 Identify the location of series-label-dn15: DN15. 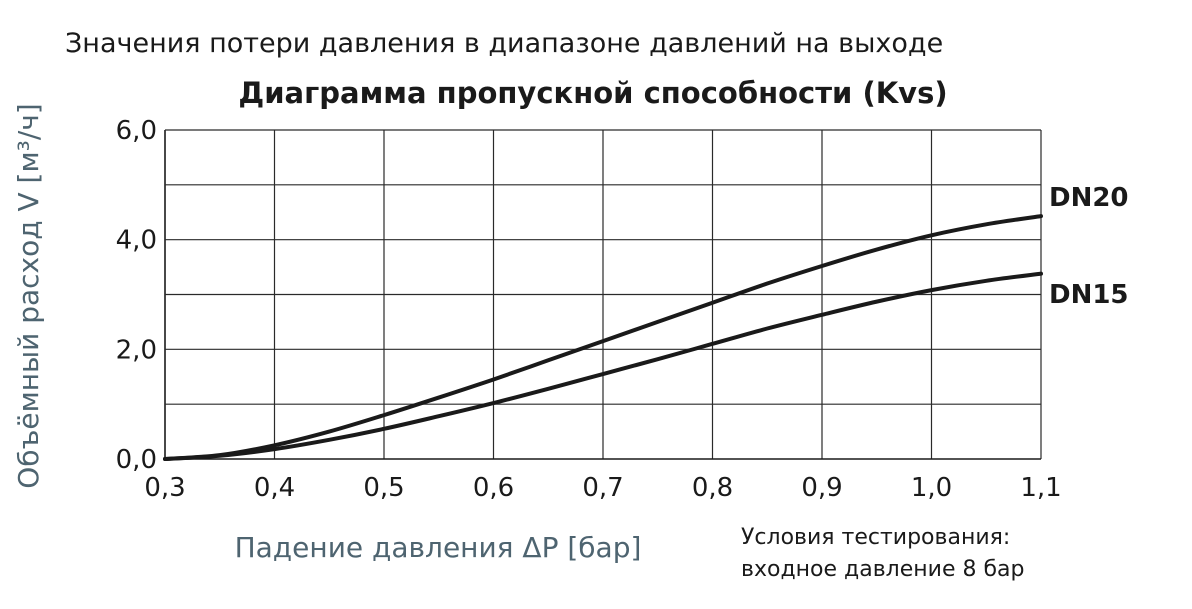
(1089, 295).